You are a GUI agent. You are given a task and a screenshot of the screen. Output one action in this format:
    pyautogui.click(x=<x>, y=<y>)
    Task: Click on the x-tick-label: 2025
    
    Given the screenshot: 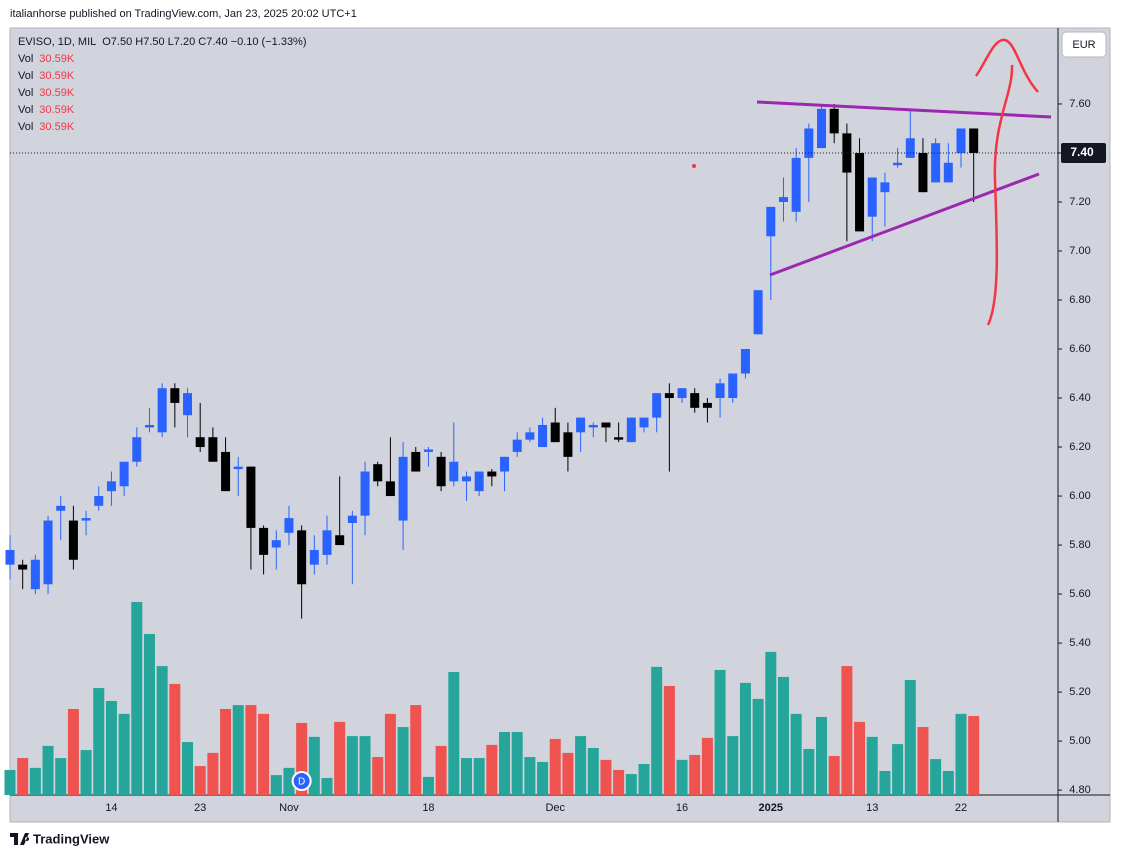 What is the action you would take?
    pyautogui.click(x=771, y=808)
    